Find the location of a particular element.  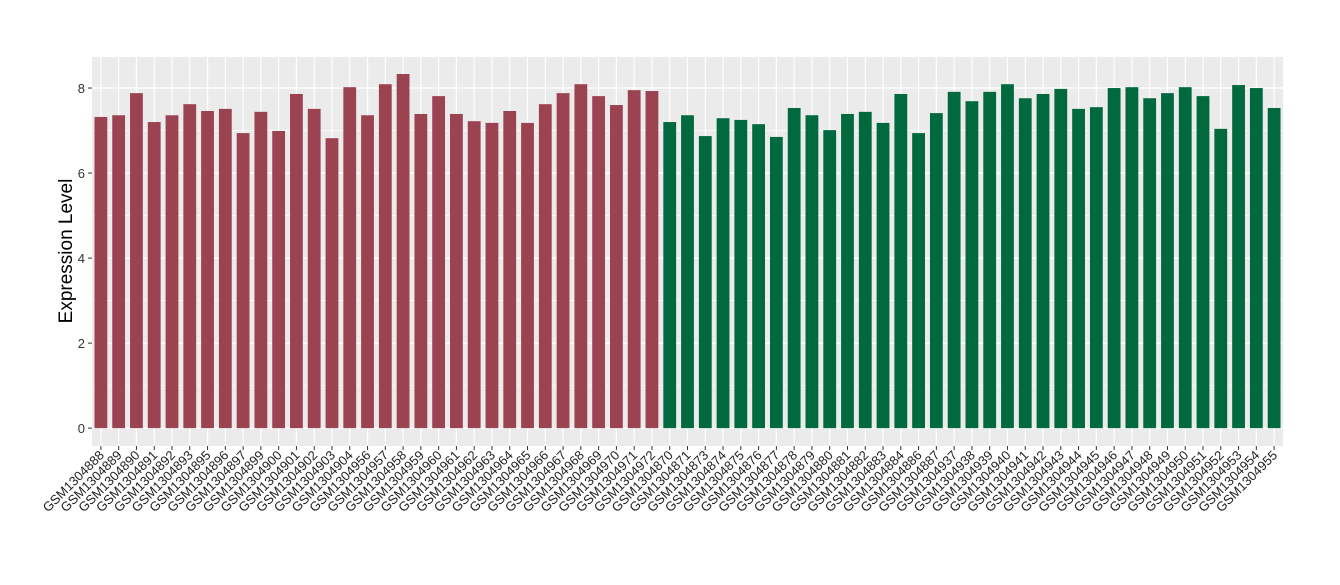

y-tick-label: 0 is located at coordinates (81, 428).